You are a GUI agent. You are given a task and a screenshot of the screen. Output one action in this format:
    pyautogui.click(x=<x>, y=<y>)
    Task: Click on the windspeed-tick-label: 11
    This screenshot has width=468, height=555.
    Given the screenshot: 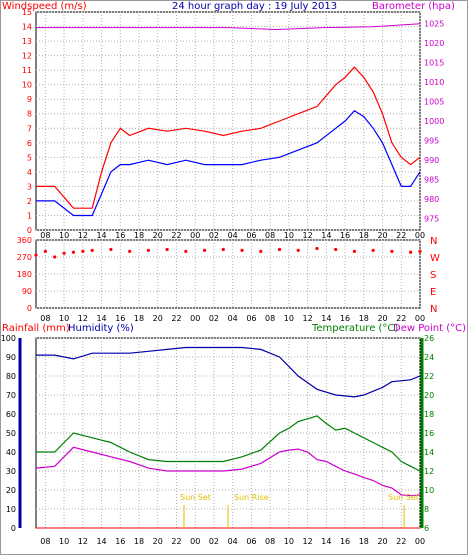 What is the action you would take?
    pyautogui.click(x=27, y=70)
    